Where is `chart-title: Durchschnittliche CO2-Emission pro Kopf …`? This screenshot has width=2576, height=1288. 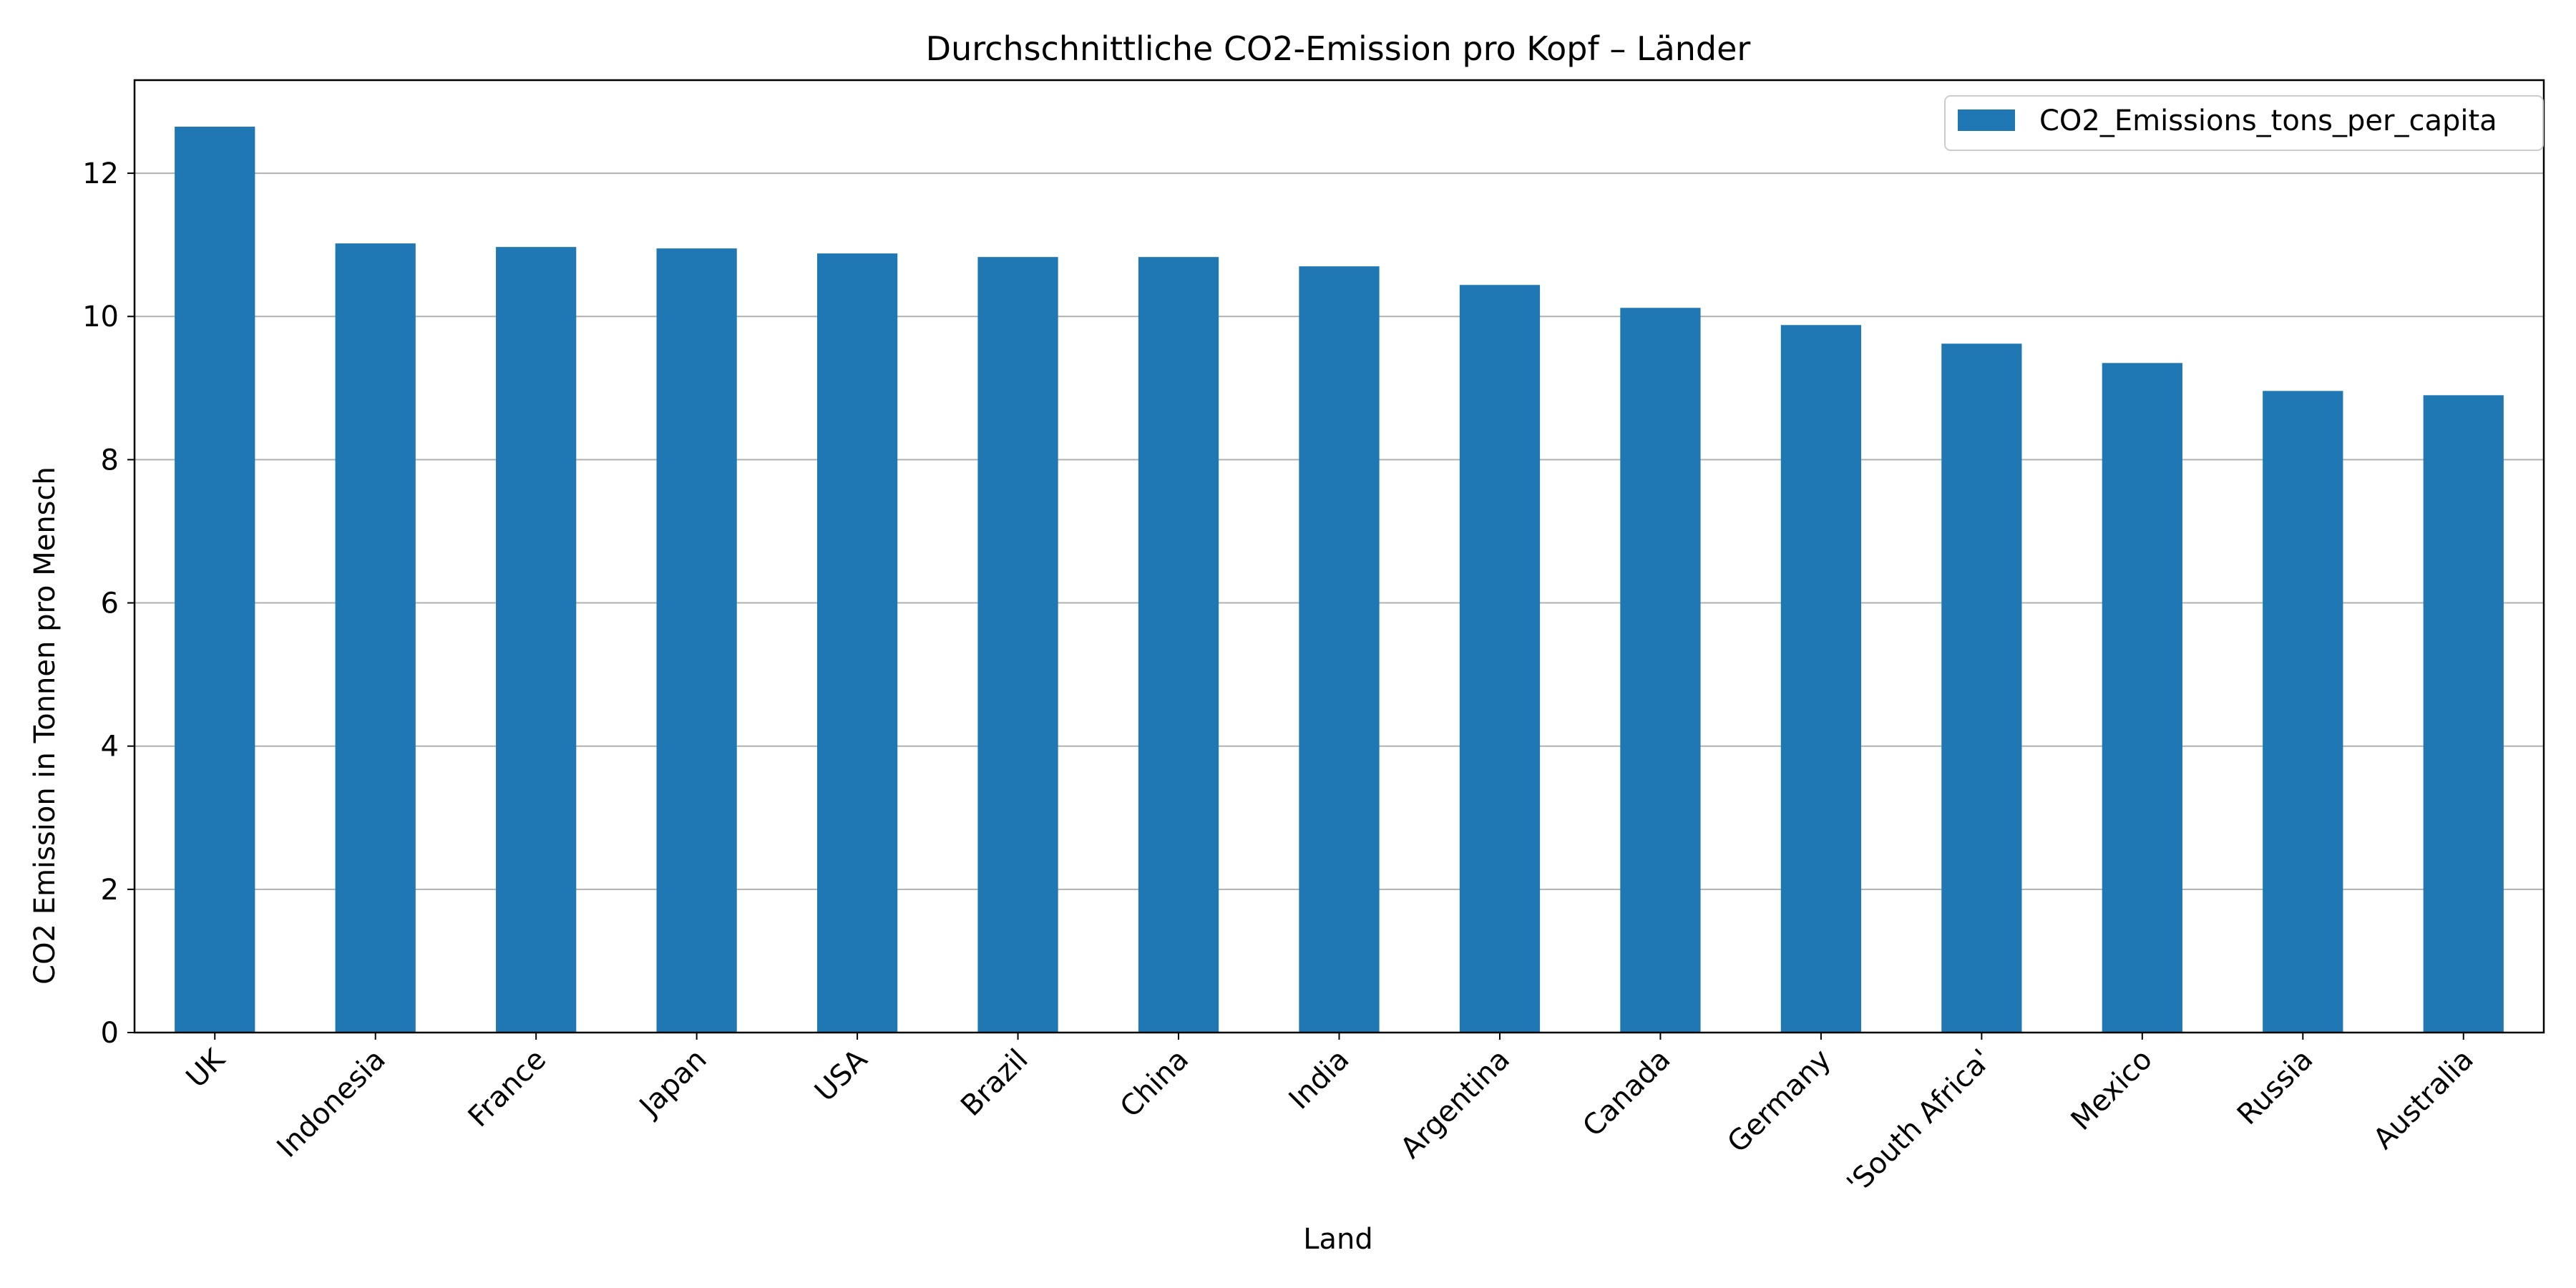
chart-title: Durchschnittliche CO2-Emission pro Kopf … is located at coordinates (1338, 48).